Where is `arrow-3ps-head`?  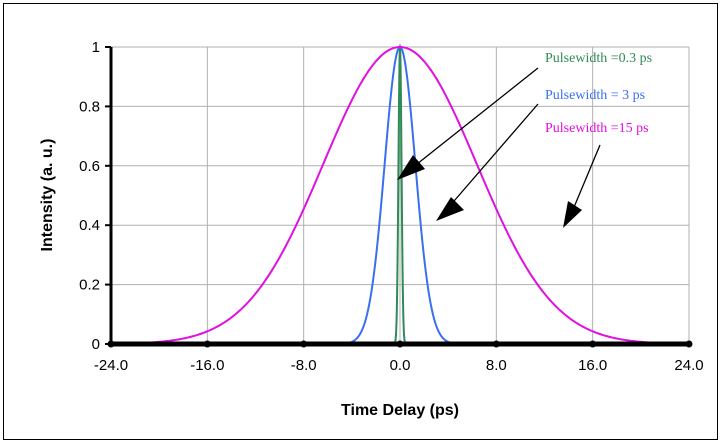
arrow-3ps-head is located at coordinates (450, 209).